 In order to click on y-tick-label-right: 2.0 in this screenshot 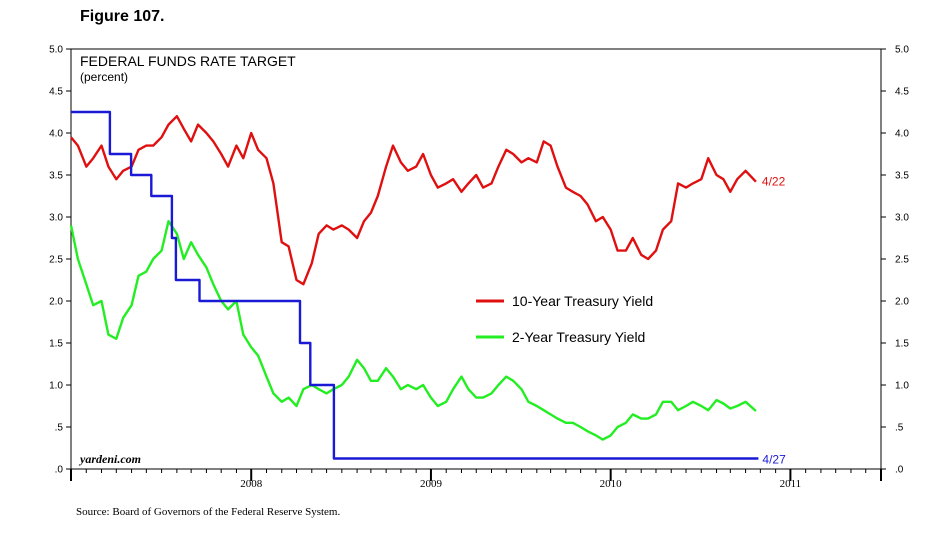, I will do `click(902, 302)`.